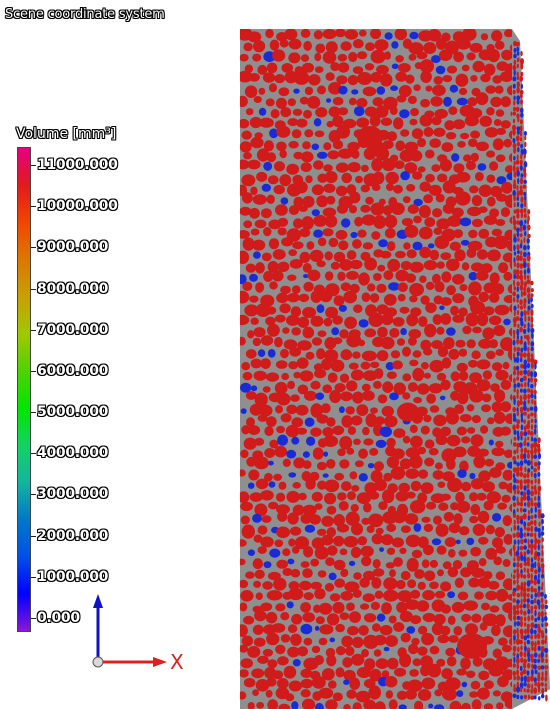  What do you see at coordinates (58, 618) in the screenshot?
I see `legend-tick-label: 0.000` at bounding box center [58, 618].